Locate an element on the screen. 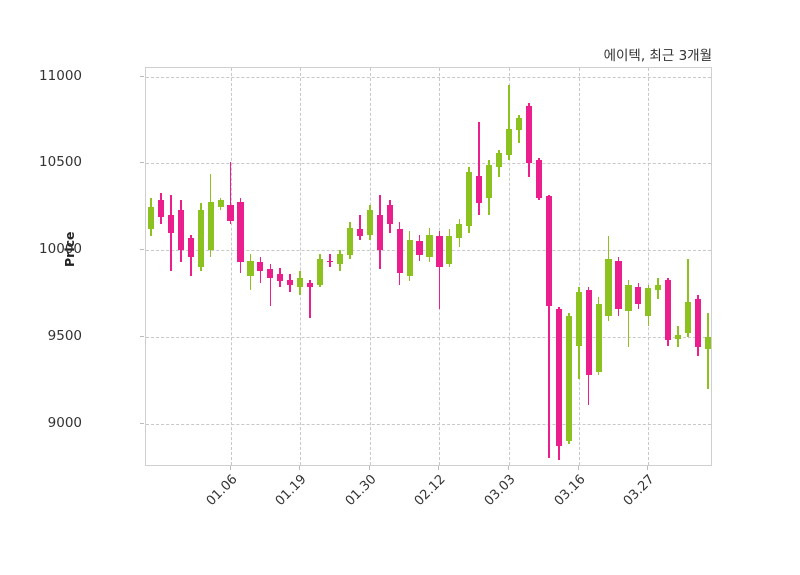 This screenshot has width=800, height=575. x-axis-tick-label: 01.19 is located at coordinates (291, 490).